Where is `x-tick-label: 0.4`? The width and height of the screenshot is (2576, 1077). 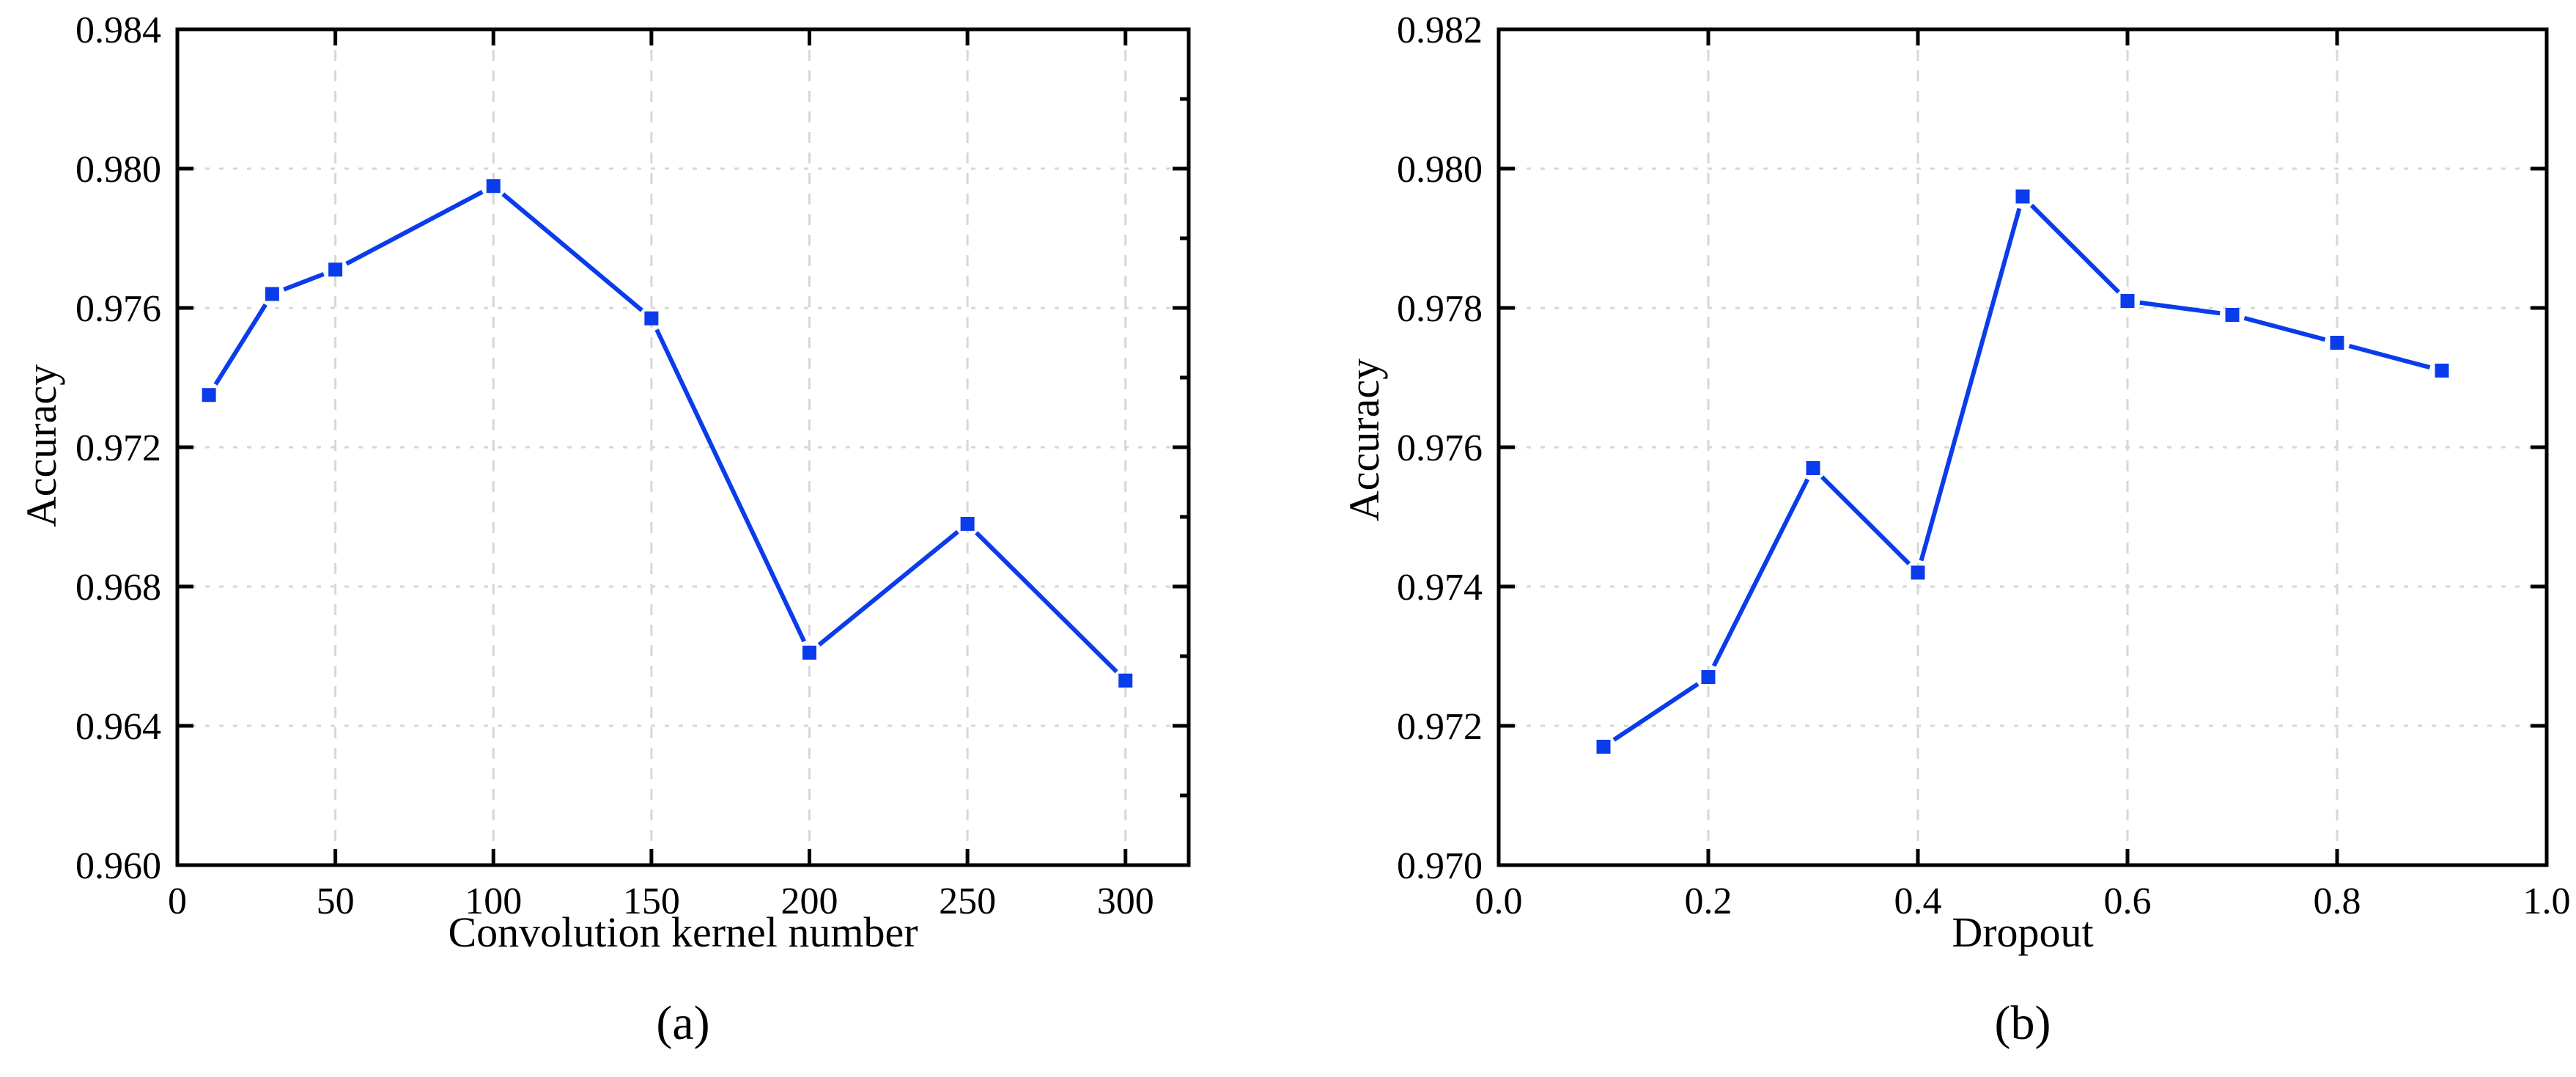
x-tick-label: 0.4 is located at coordinates (1918, 901).